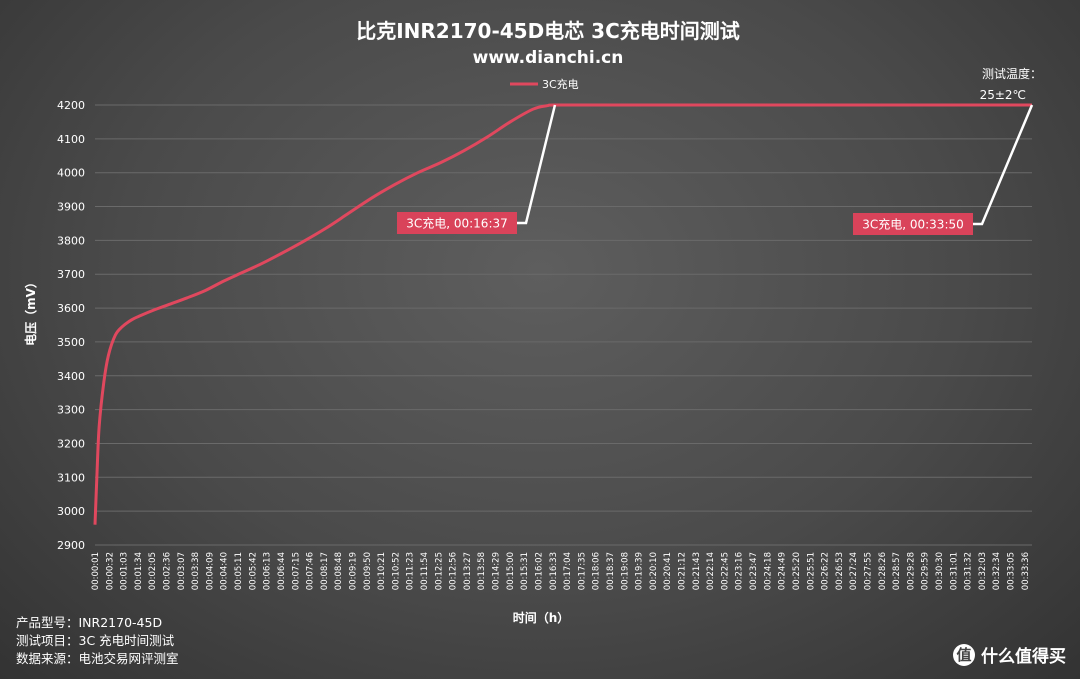 This screenshot has width=1080, height=679. I want to click on y-tick-label: 2900, so click(71, 545).